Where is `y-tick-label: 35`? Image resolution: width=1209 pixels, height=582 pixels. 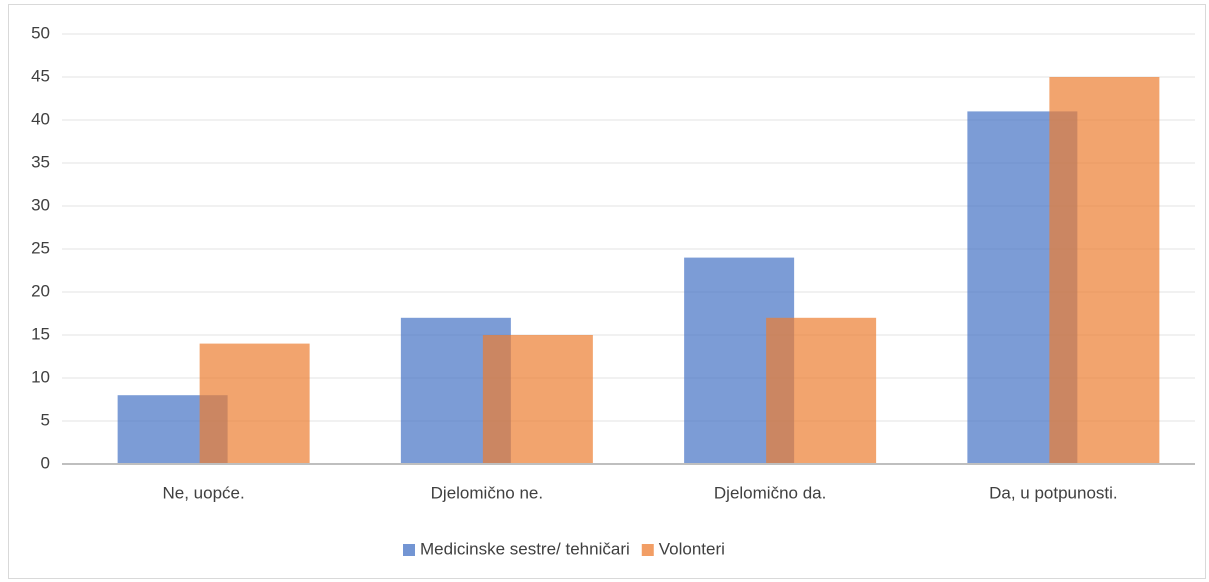
y-tick-label: 35 is located at coordinates (40, 161).